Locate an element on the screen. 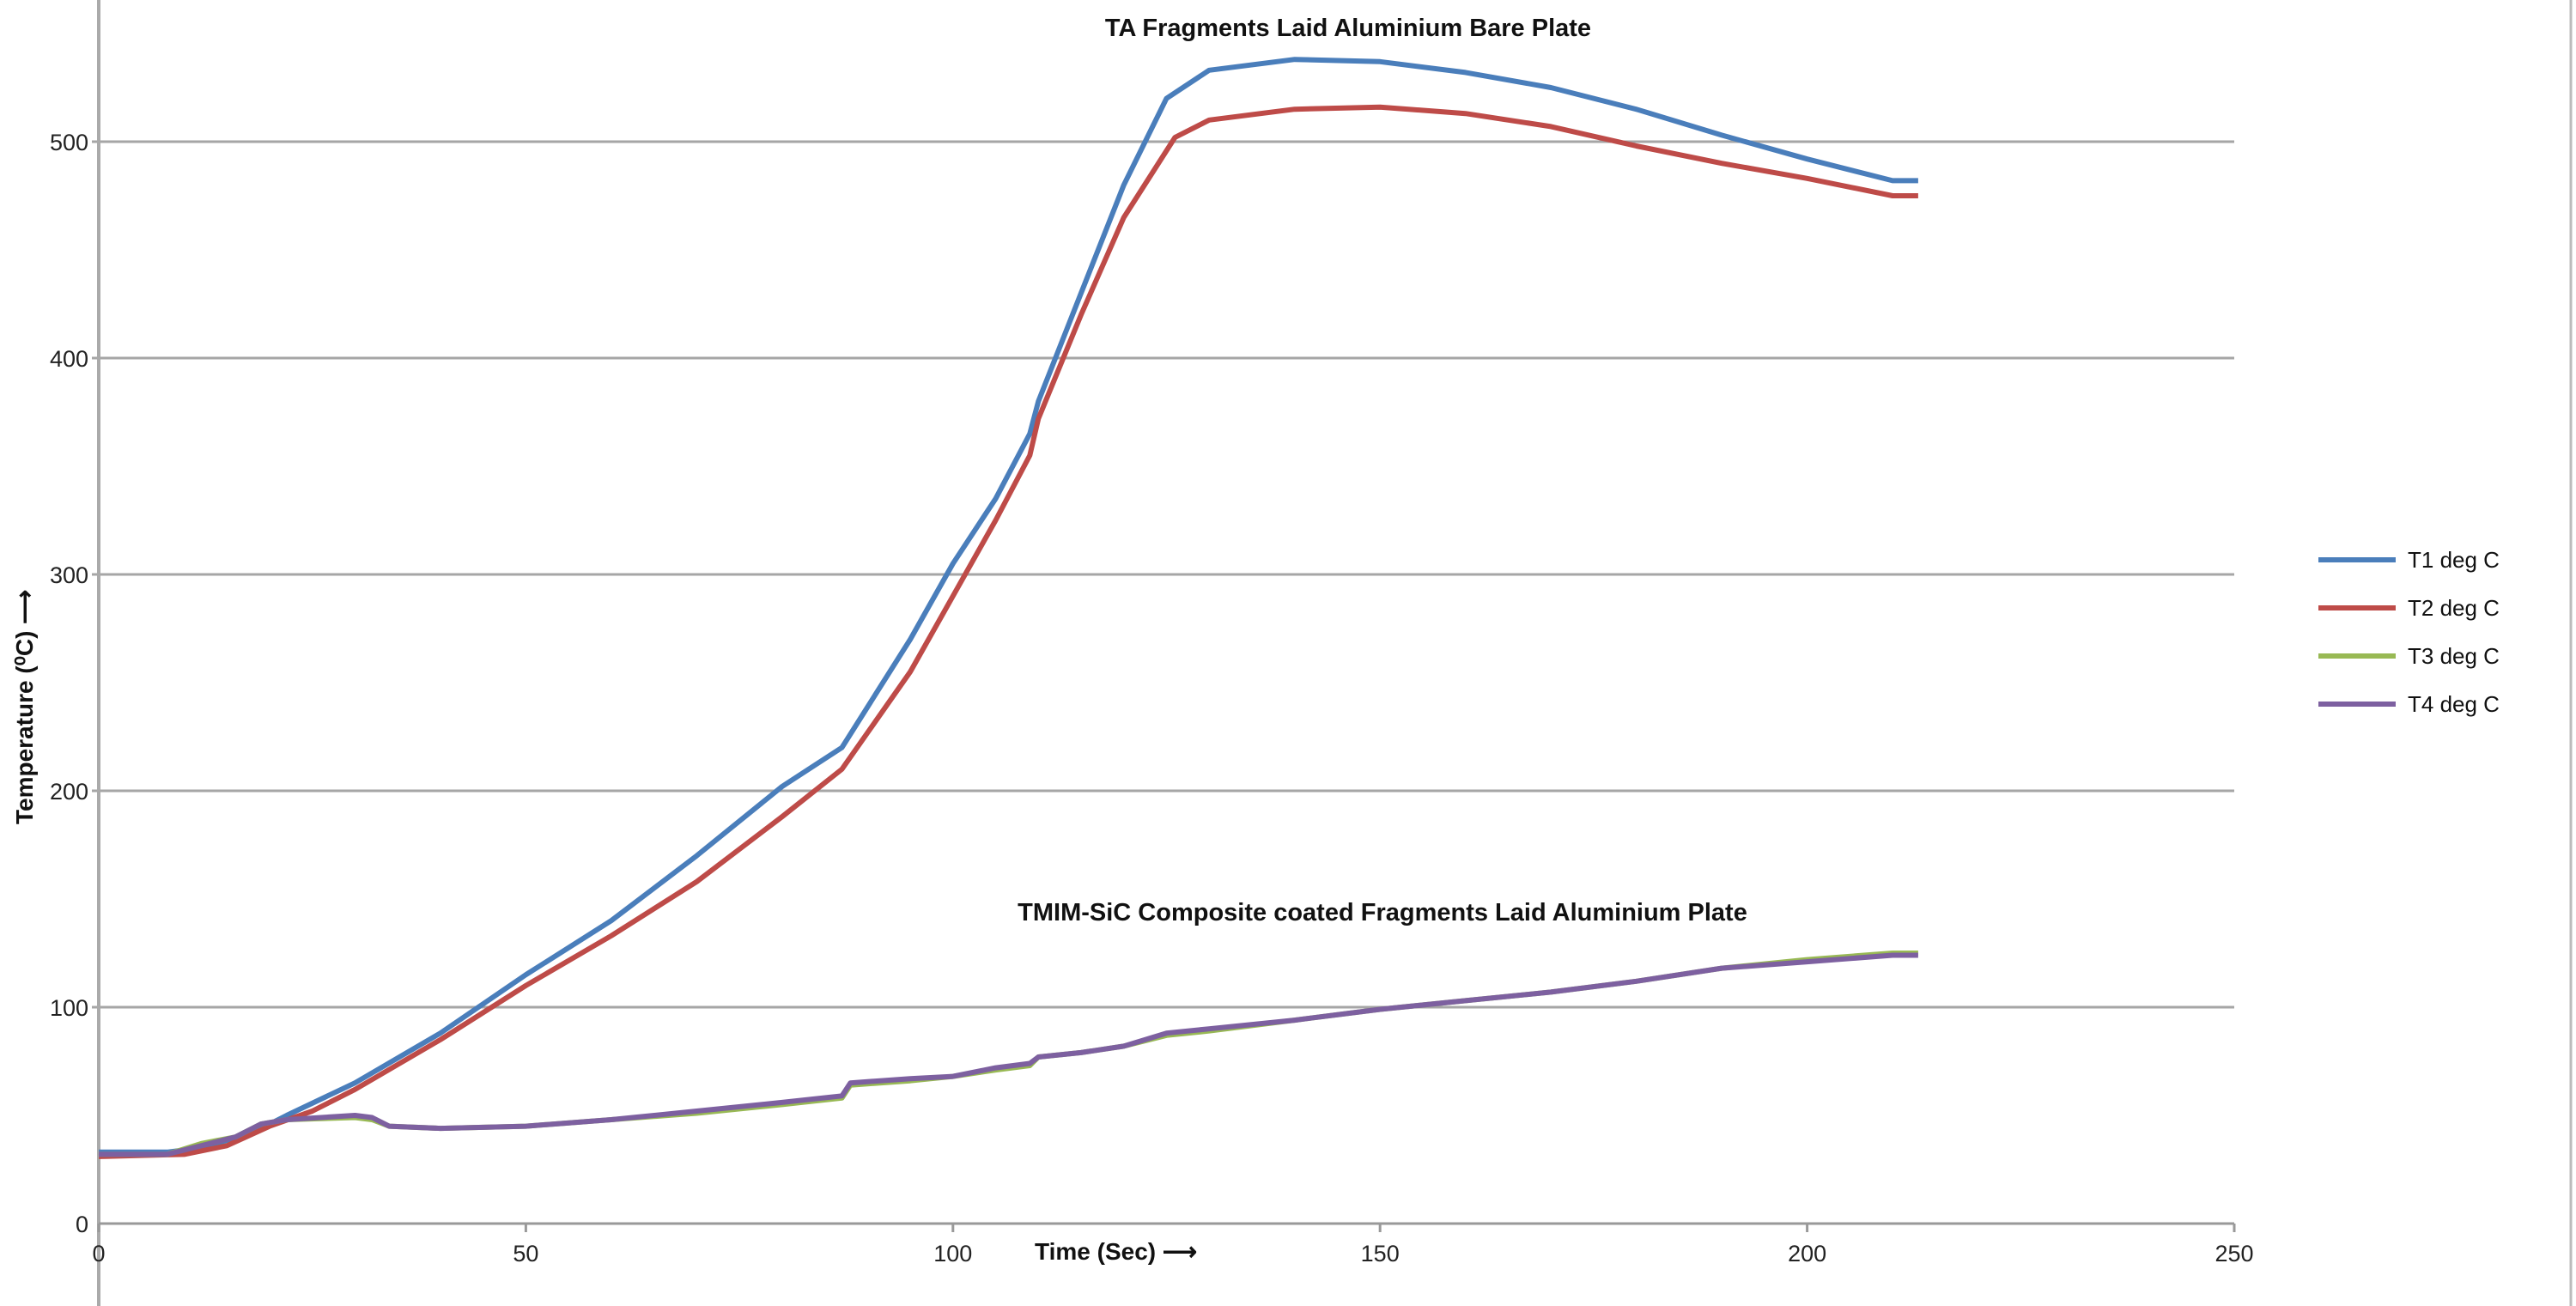  legend-label: T4 deg C is located at coordinates (2454, 704).